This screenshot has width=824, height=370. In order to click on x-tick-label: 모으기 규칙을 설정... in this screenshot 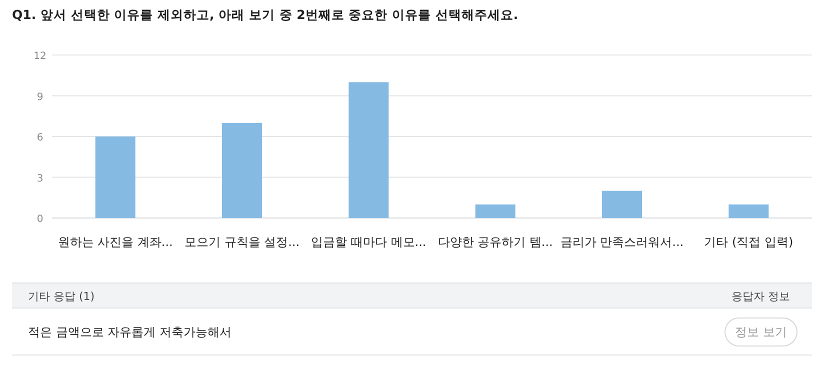, I will do `click(242, 242)`.